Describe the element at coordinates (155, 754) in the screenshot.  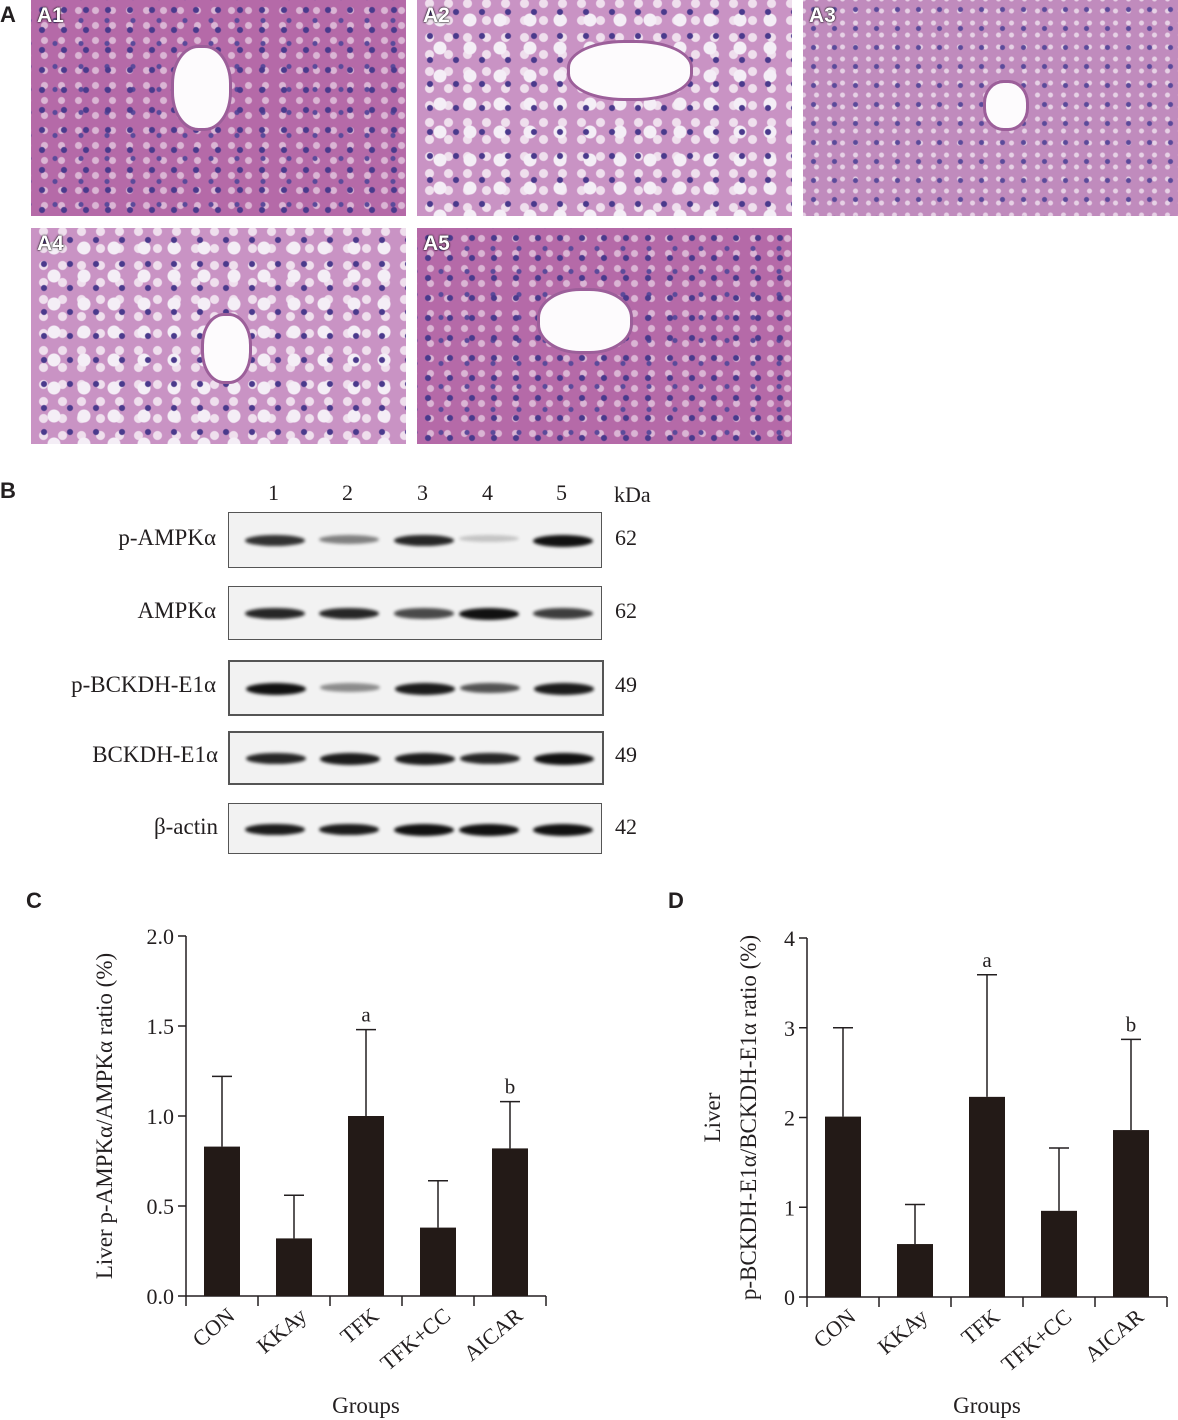
I see `blot-row-label: BCKDH-E1α` at that location.